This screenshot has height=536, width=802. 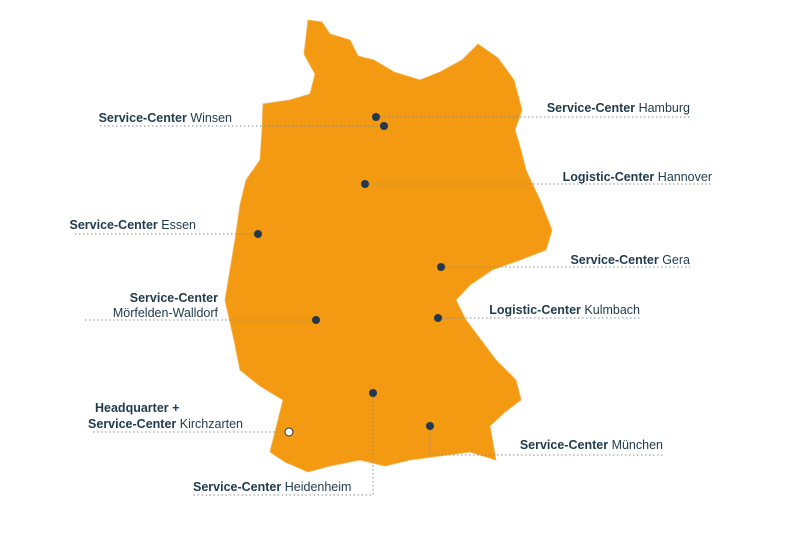 I want to click on location-label: Service-Center München, so click(x=591, y=445).